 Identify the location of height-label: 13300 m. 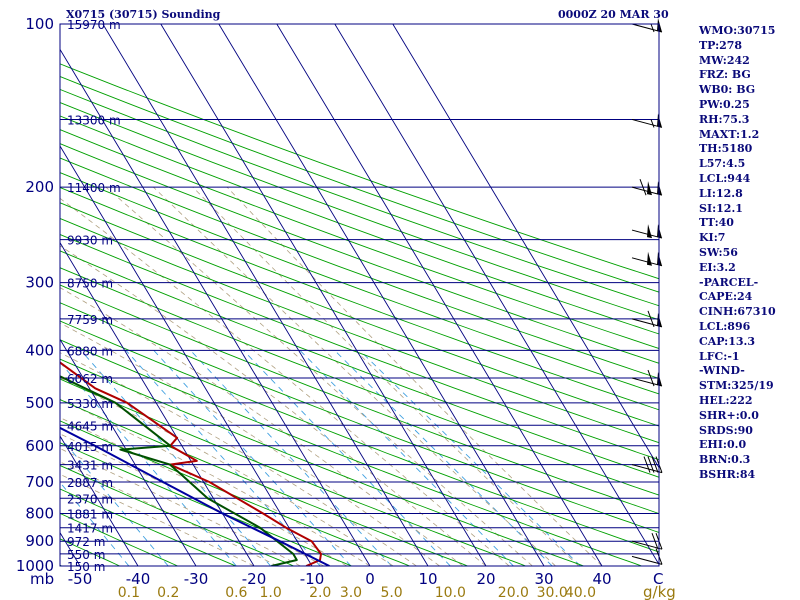
(94, 120).